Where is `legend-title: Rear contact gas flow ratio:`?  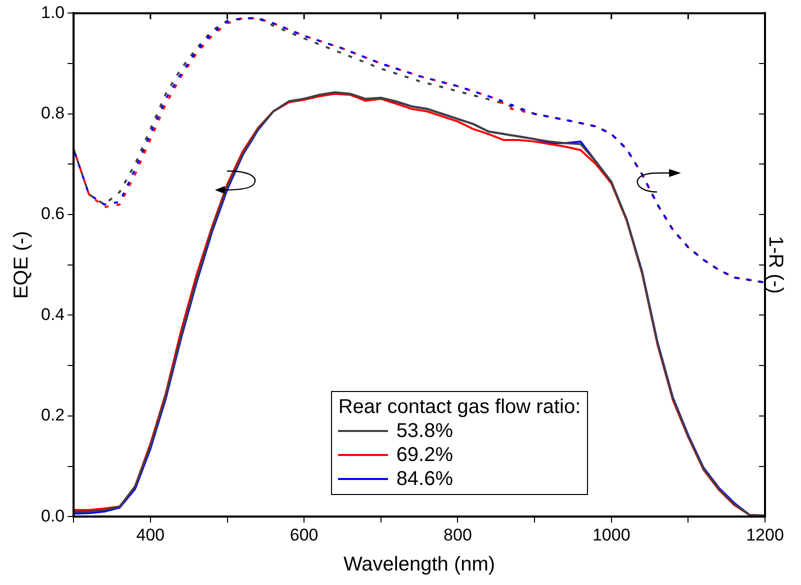
legend-title: Rear contact gas flow ratio: is located at coordinates (459, 406).